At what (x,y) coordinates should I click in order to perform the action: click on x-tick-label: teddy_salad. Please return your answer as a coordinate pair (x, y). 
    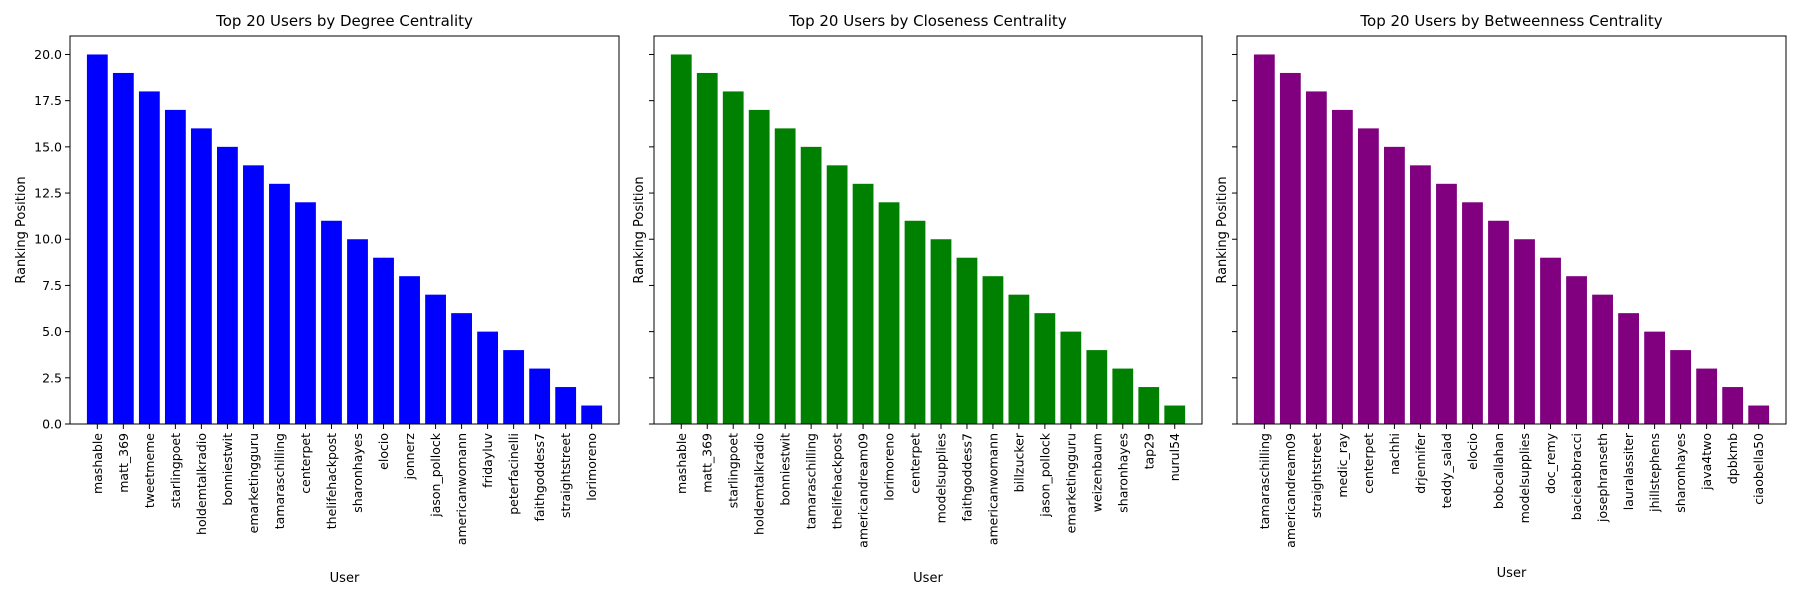
    Looking at the image, I should click on (1446, 470).